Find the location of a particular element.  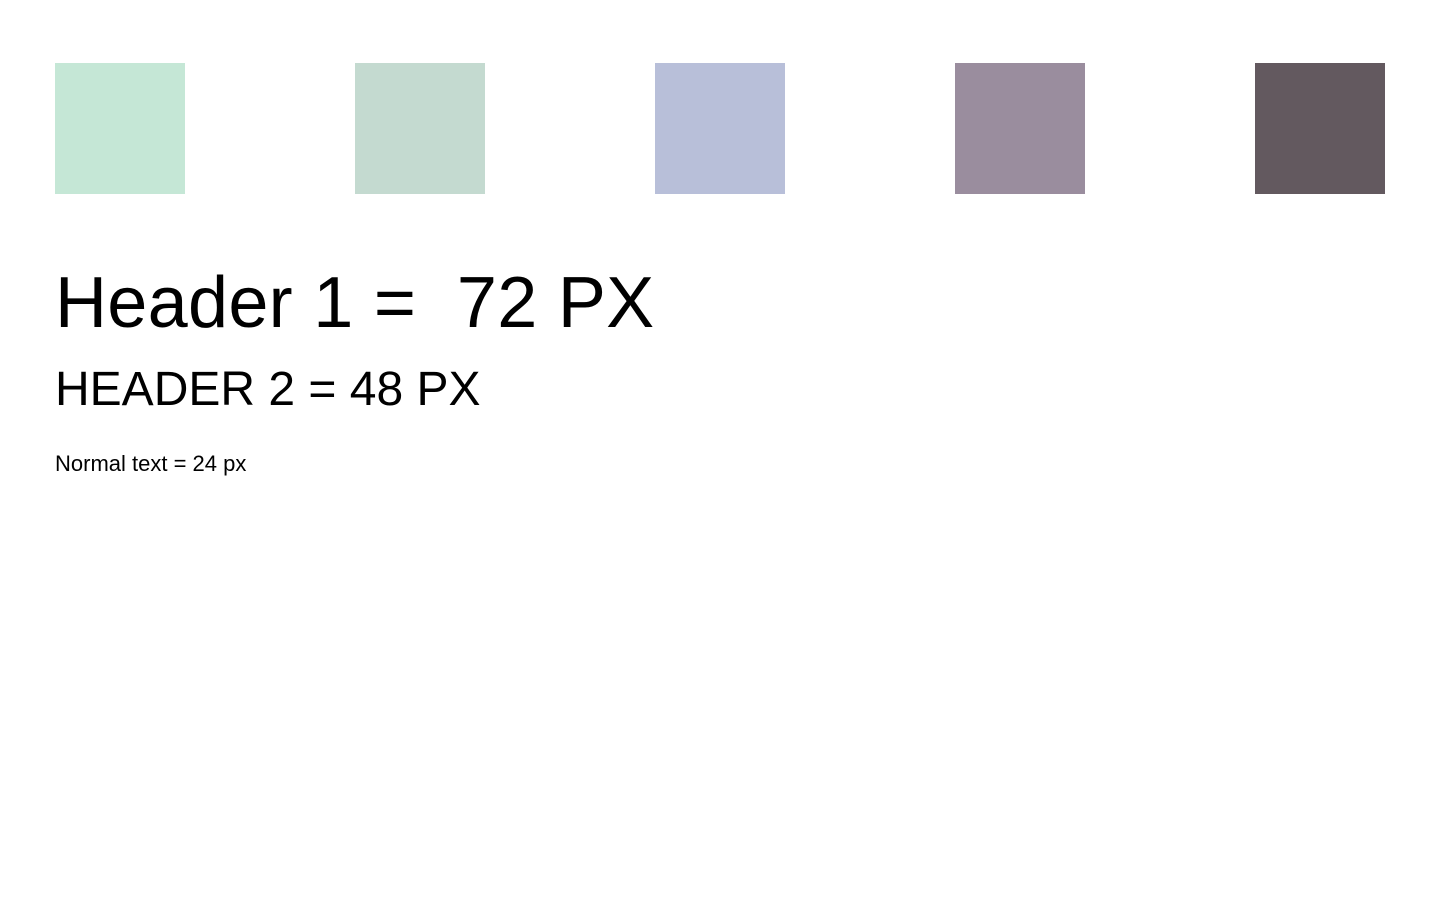

normal-text-sample: Normal text = 24 px is located at coordinates (151, 463).